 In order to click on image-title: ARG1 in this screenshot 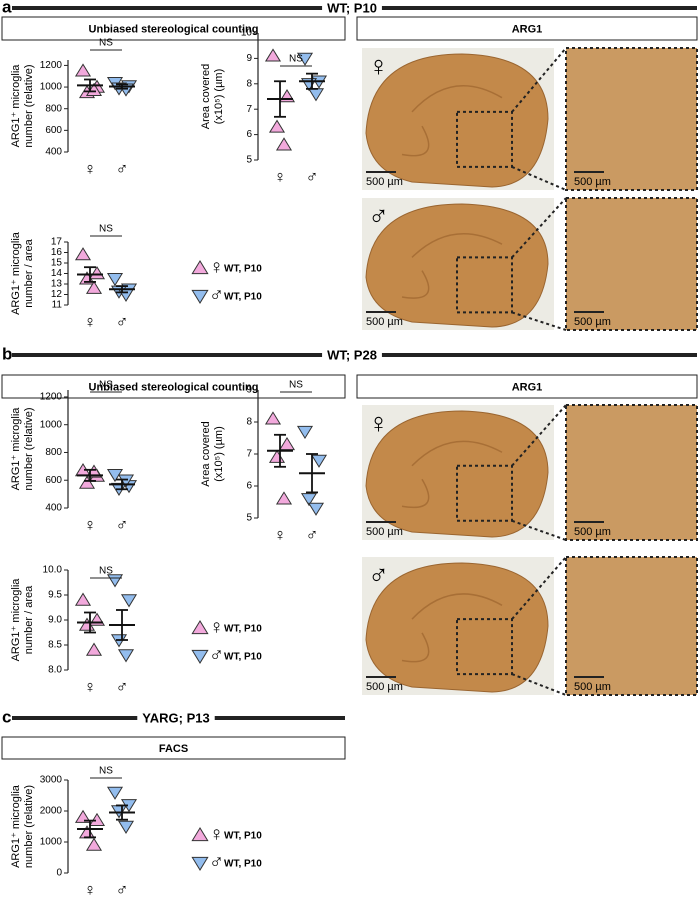, I will do `click(527, 387)`.